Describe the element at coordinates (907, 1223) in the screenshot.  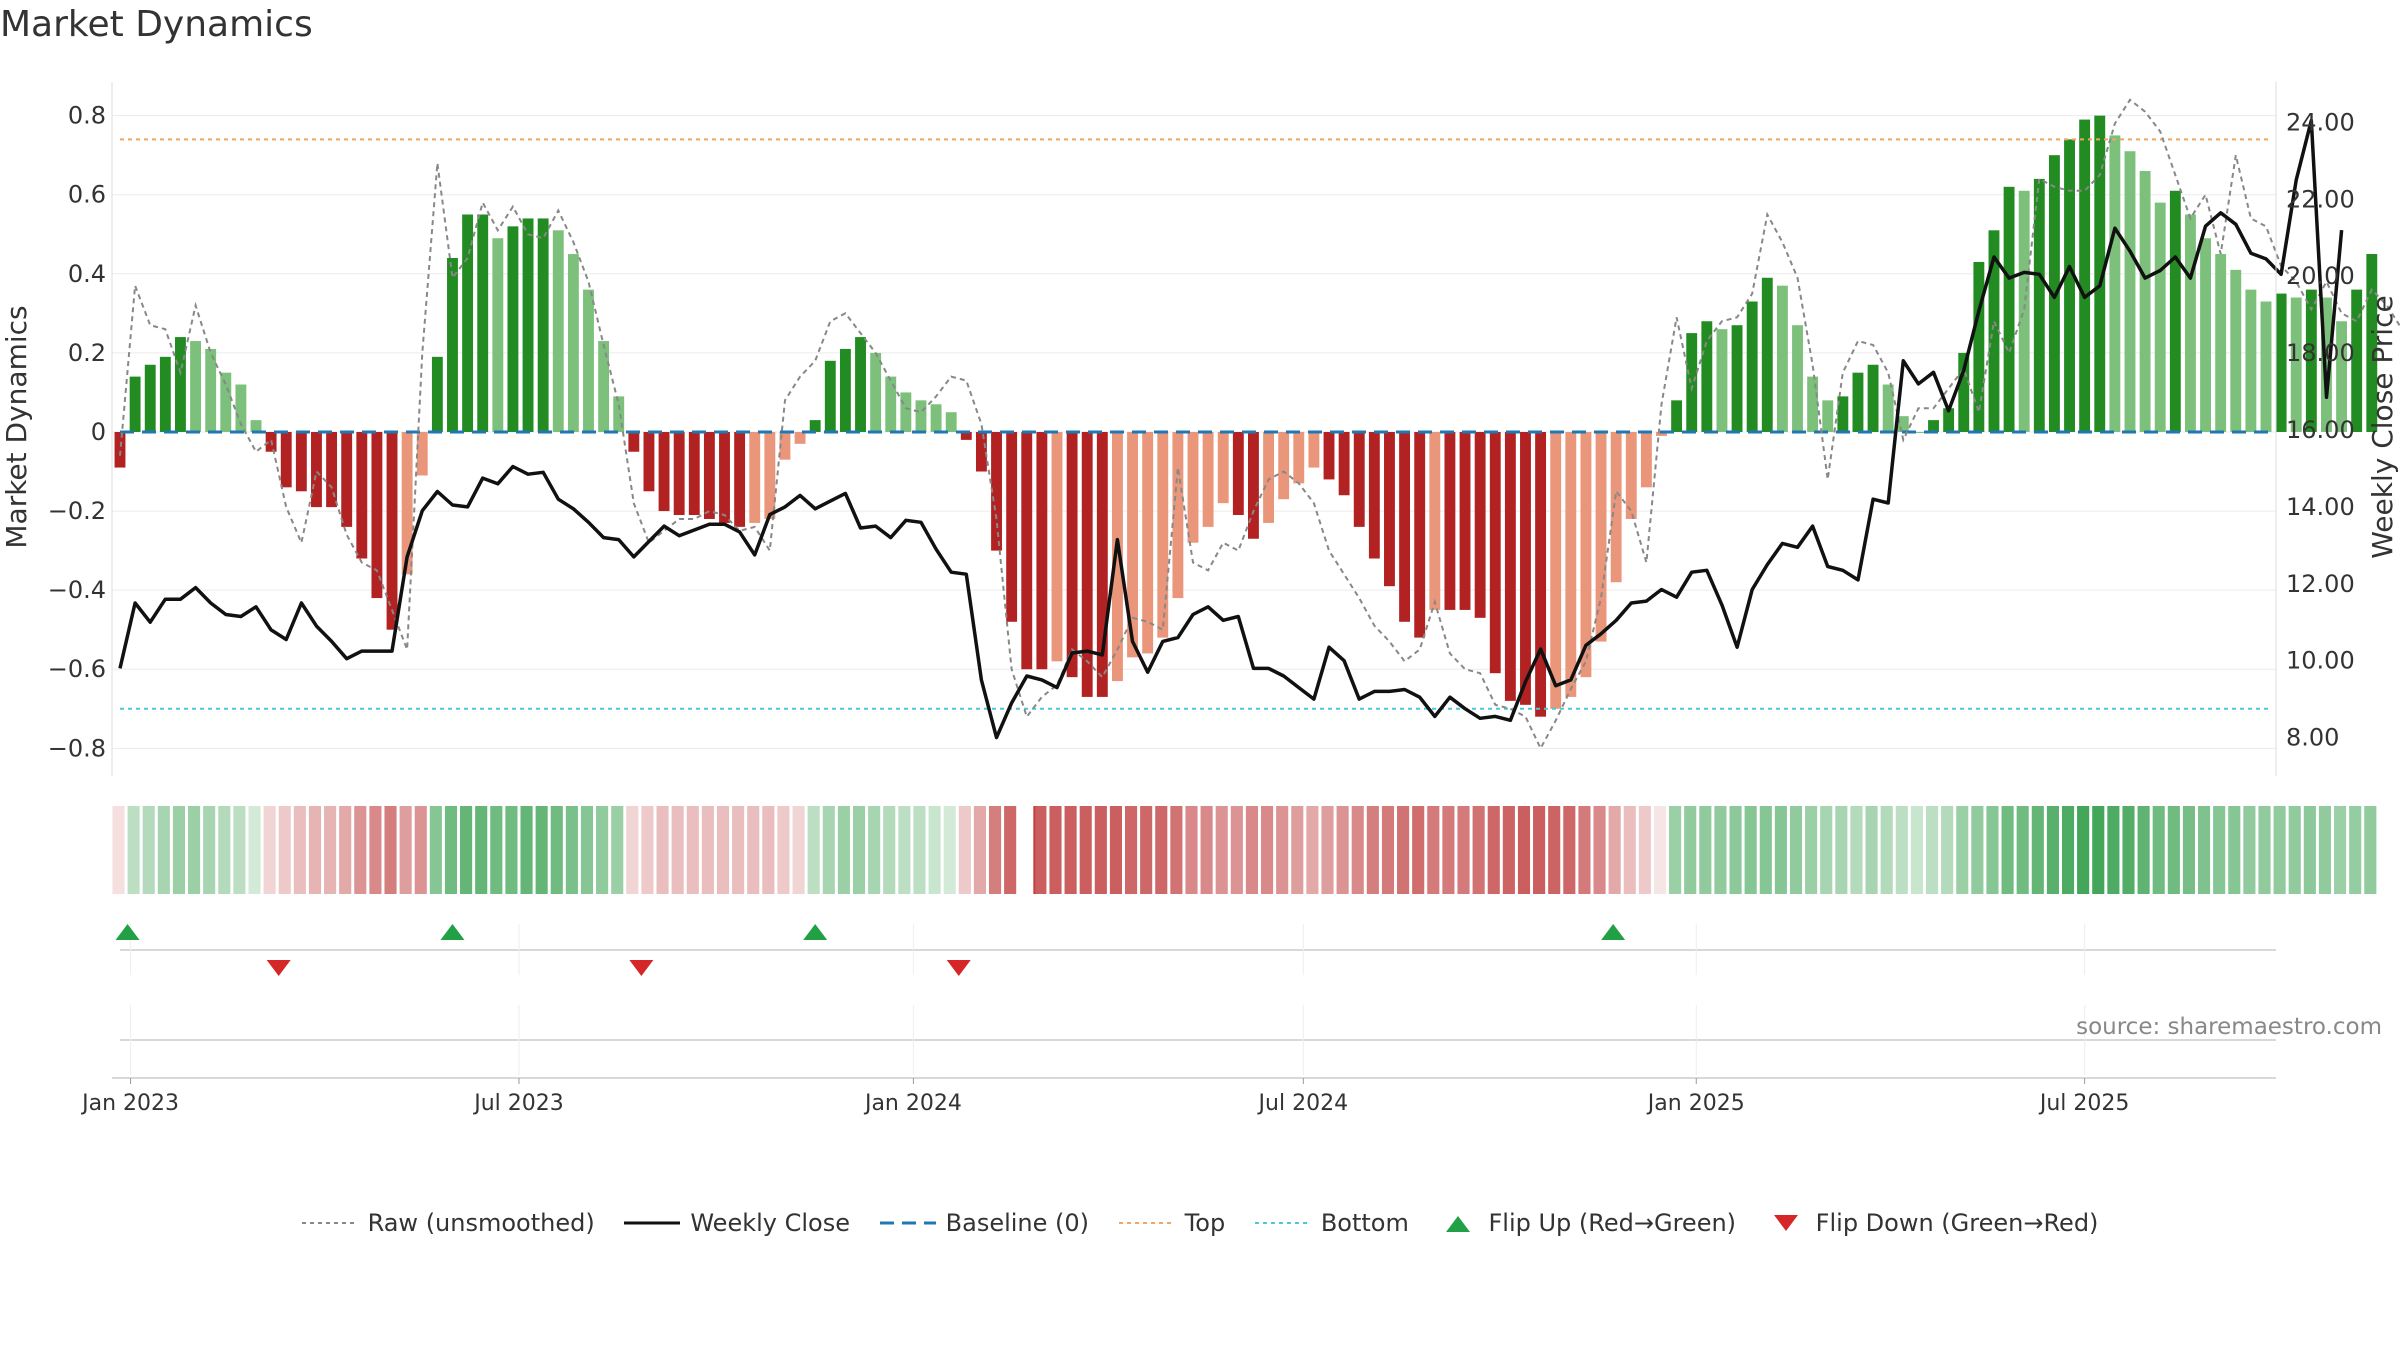
I see `baseline-swatch` at that location.